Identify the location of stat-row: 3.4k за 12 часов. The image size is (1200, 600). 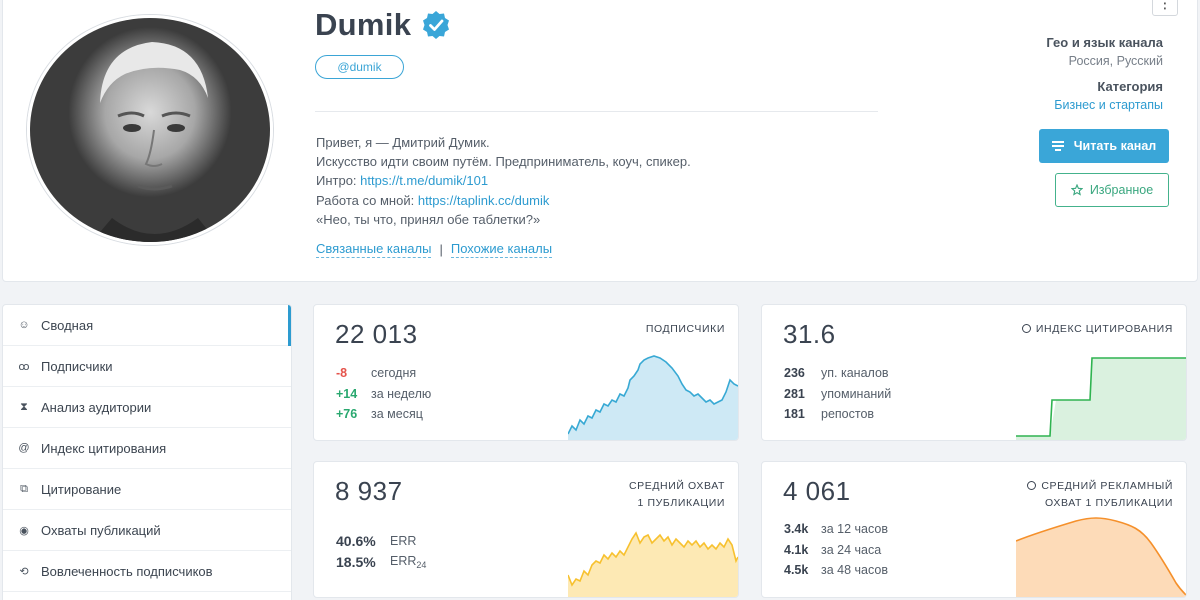
(836, 529).